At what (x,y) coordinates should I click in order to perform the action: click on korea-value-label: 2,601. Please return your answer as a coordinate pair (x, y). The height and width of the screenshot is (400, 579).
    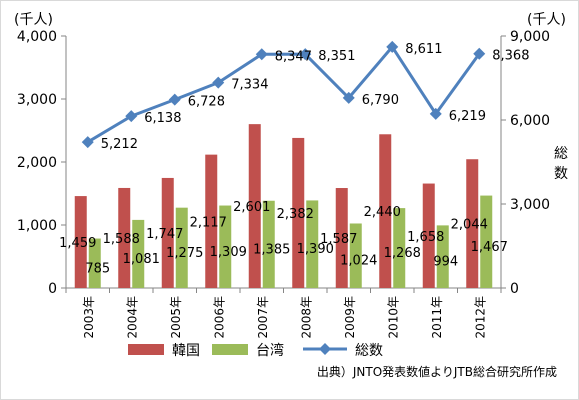
    Looking at the image, I should click on (251, 207).